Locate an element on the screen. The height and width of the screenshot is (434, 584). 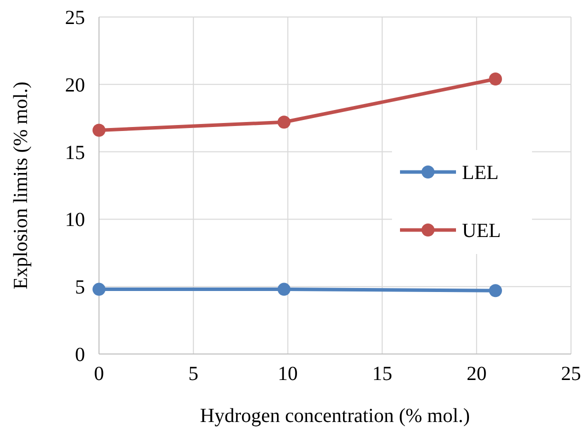
x-tick-label: 10 is located at coordinates (288, 374).